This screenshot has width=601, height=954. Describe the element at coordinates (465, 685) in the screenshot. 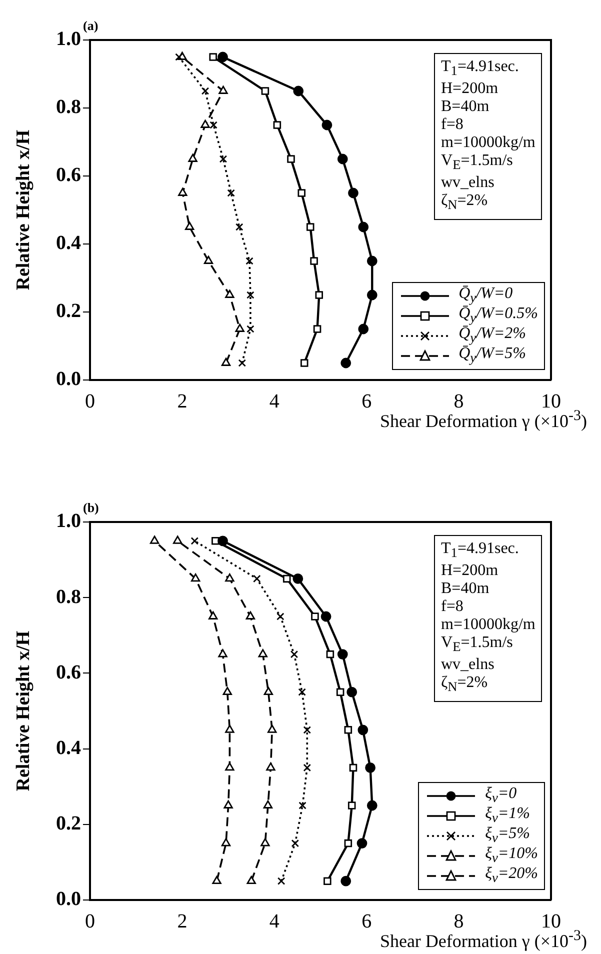

I see `annotation: ζ$_{N}$=2%` at that location.